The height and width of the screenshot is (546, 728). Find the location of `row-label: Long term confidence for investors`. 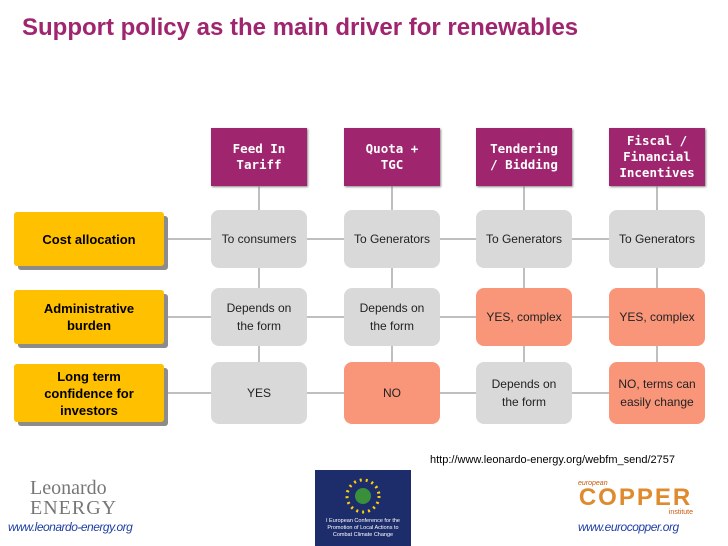

row-label: Long term confidence for investors is located at coordinates (89, 393).